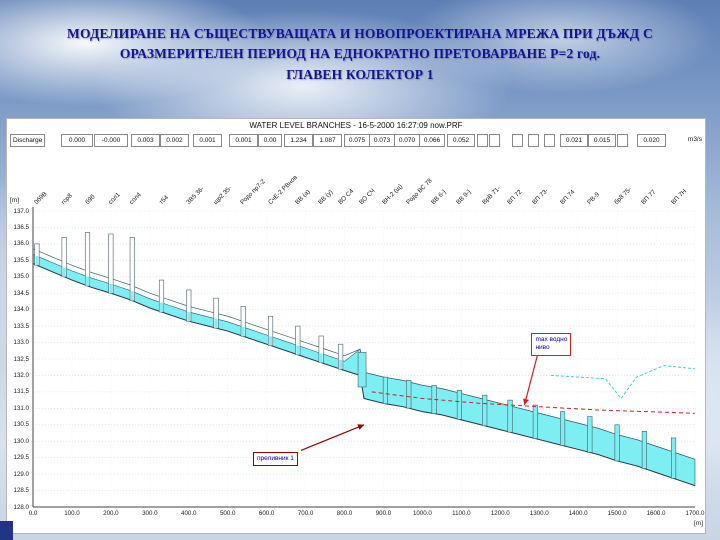  What do you see at coordinates (694, 139) in the screenshot?
I see `discharge-unit: m3/s` at bounding box center [694, 139].